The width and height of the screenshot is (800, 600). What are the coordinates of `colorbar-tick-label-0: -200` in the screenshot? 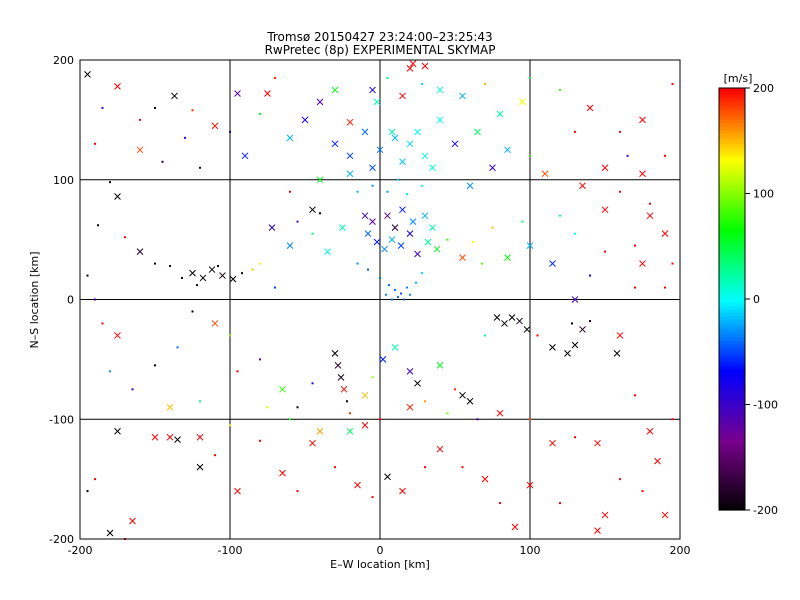 It's located at (765, 510).